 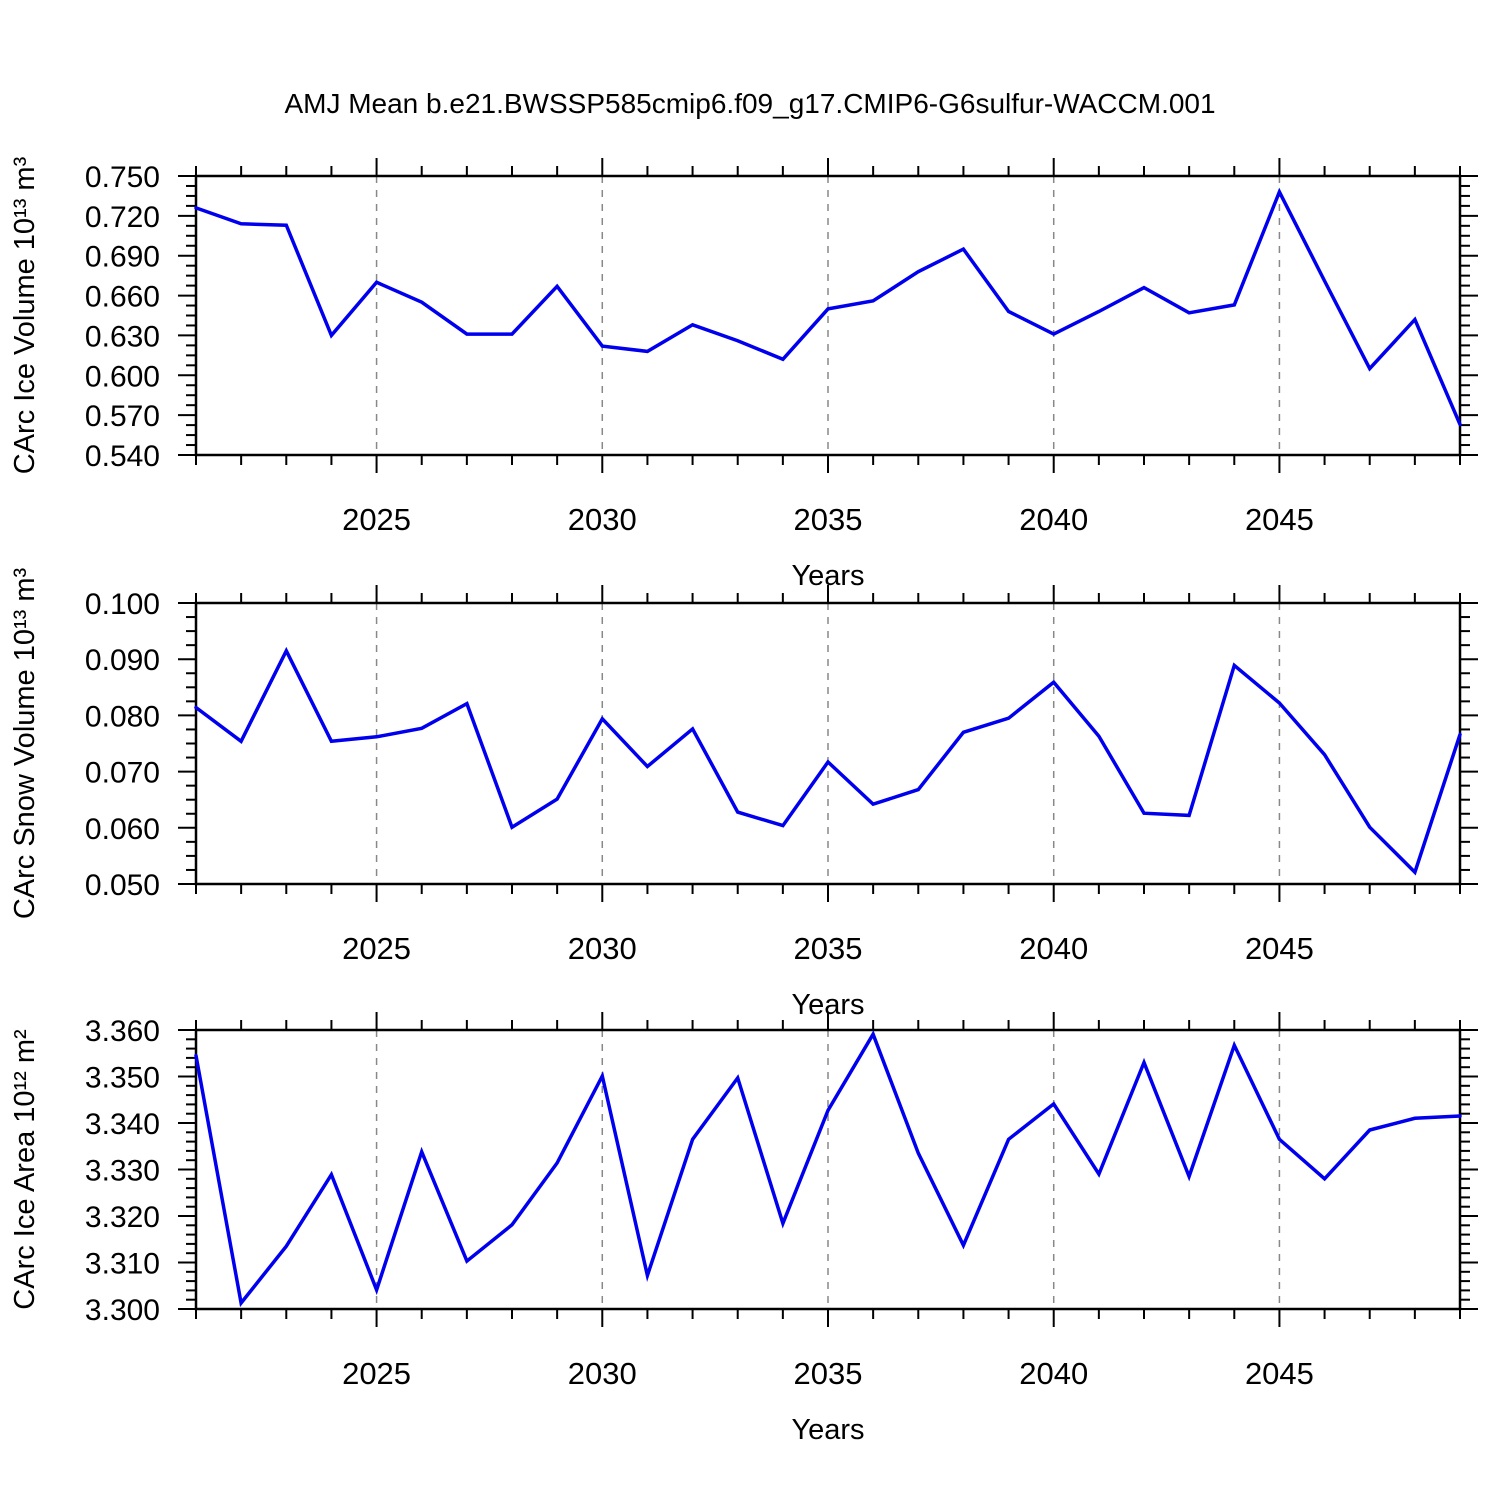 I want to click on y-tick-label: 0.100, so click(x=122, y=604).